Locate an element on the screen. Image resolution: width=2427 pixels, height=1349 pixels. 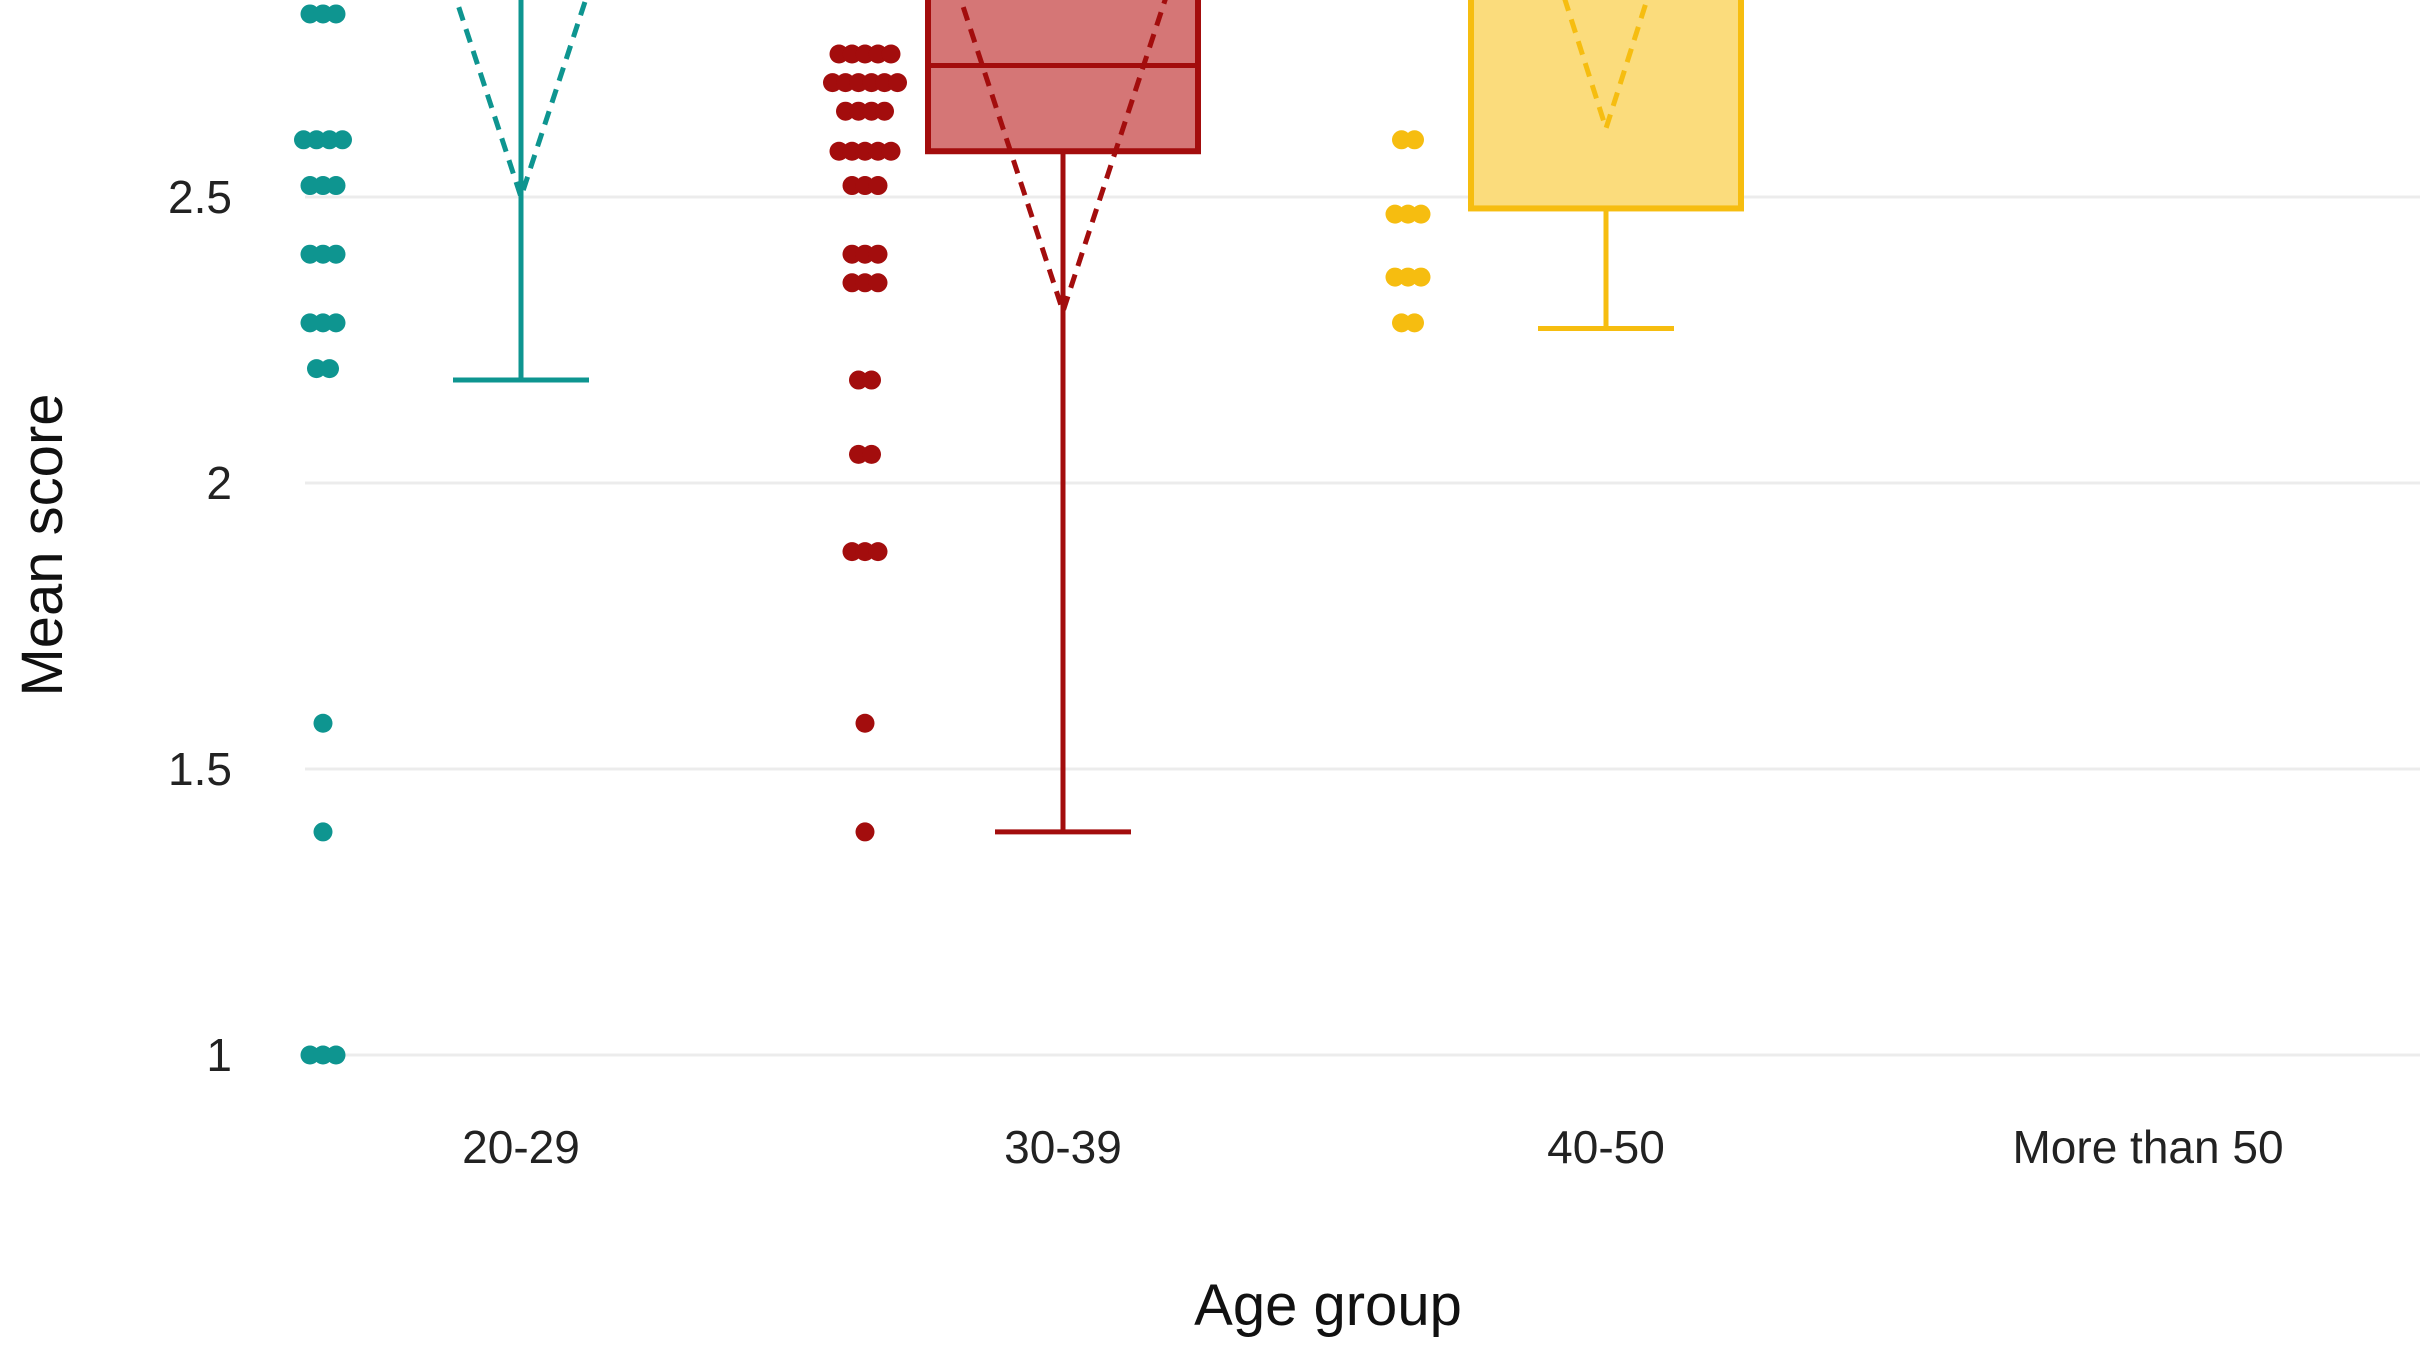
y-tick-label: 1.5 is located at coordinates (200, 769).